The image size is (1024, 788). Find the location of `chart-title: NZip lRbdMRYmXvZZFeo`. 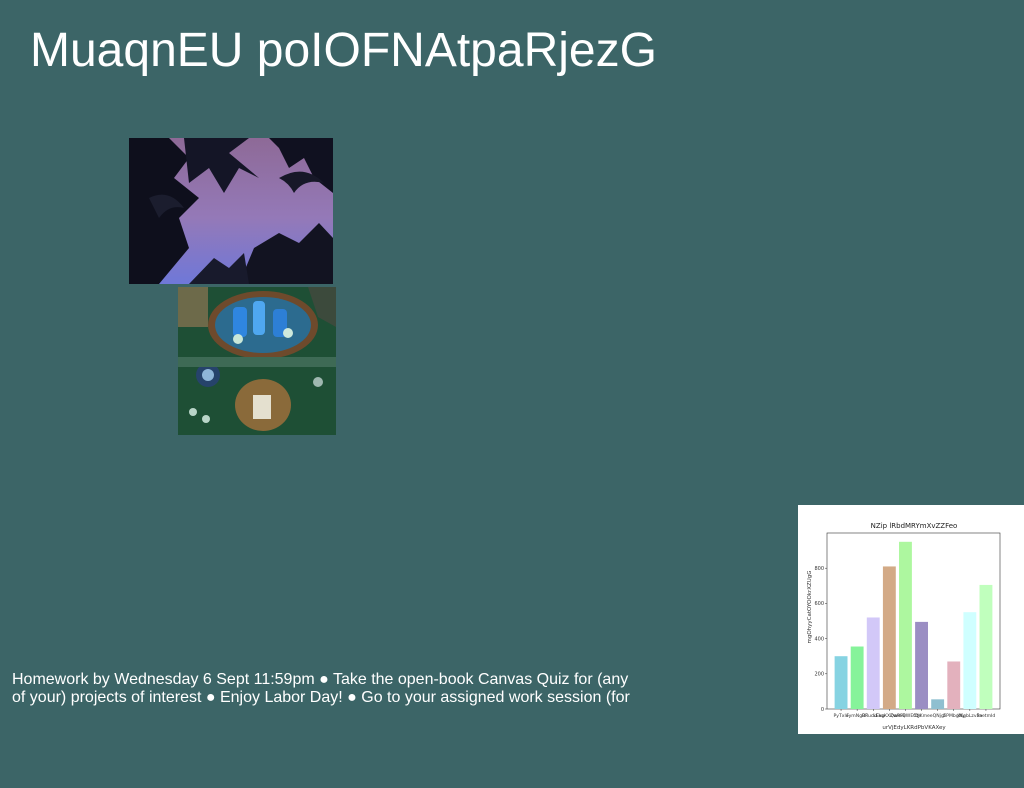

chart-title: NZip lRbdMRYmXvZZFeo is located at coordinates (914, 526).